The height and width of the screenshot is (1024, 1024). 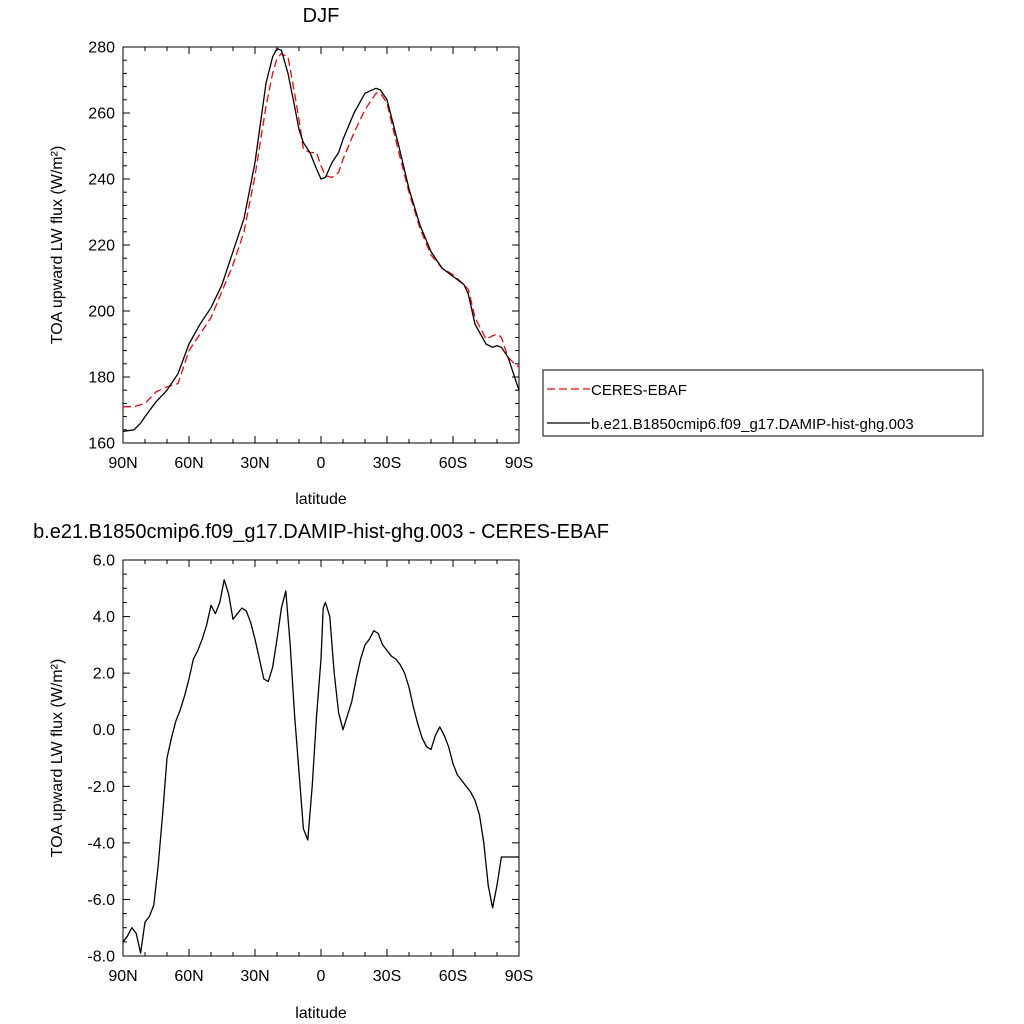 What do you see at coordinates (104, 730) in the screenshot?
I see `y-tick-label: 0.0` at bounding box center [104, 730].